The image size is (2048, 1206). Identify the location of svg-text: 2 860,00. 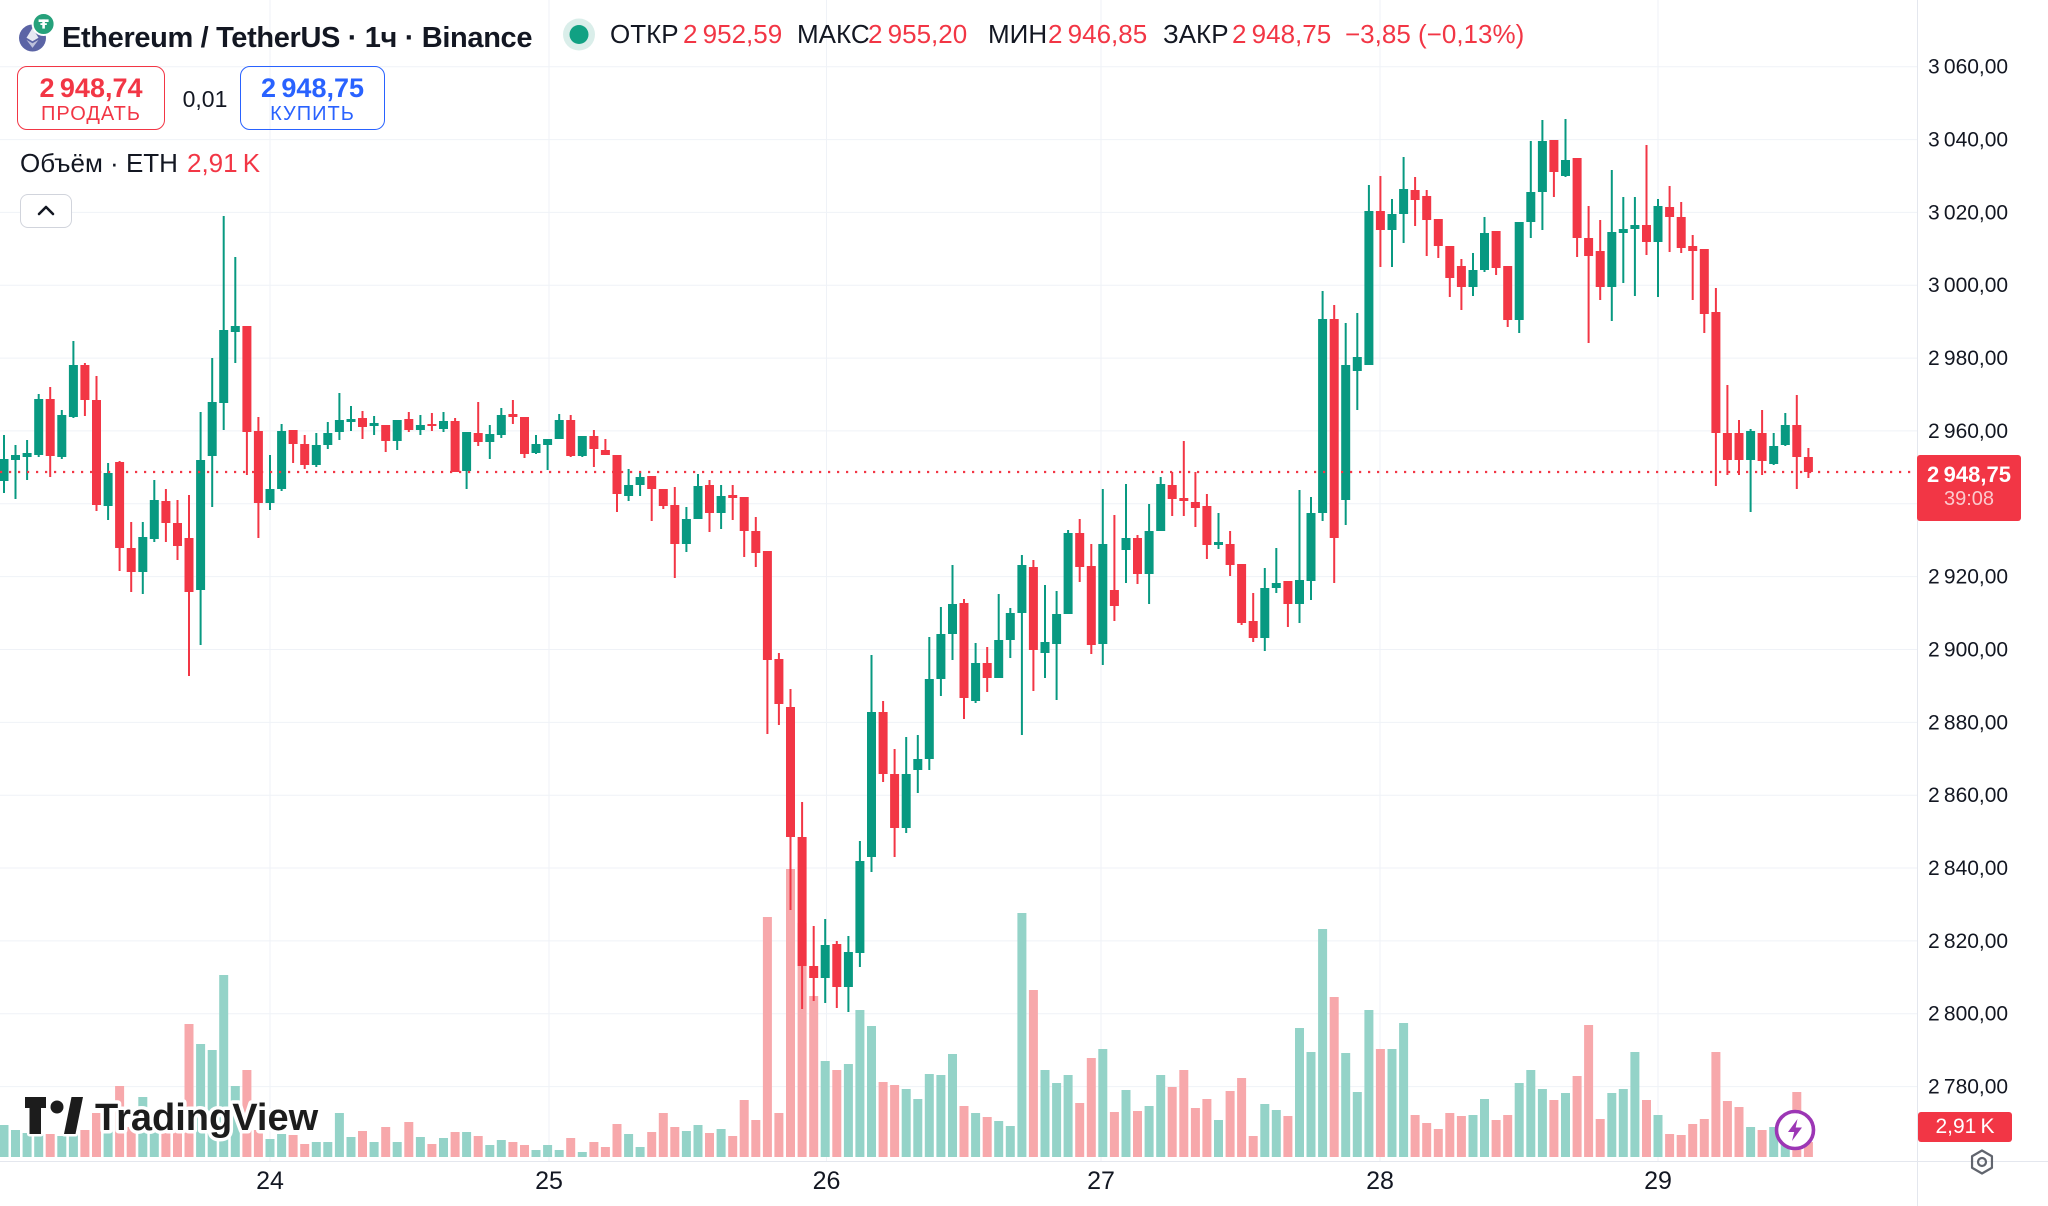
(1968, 795).